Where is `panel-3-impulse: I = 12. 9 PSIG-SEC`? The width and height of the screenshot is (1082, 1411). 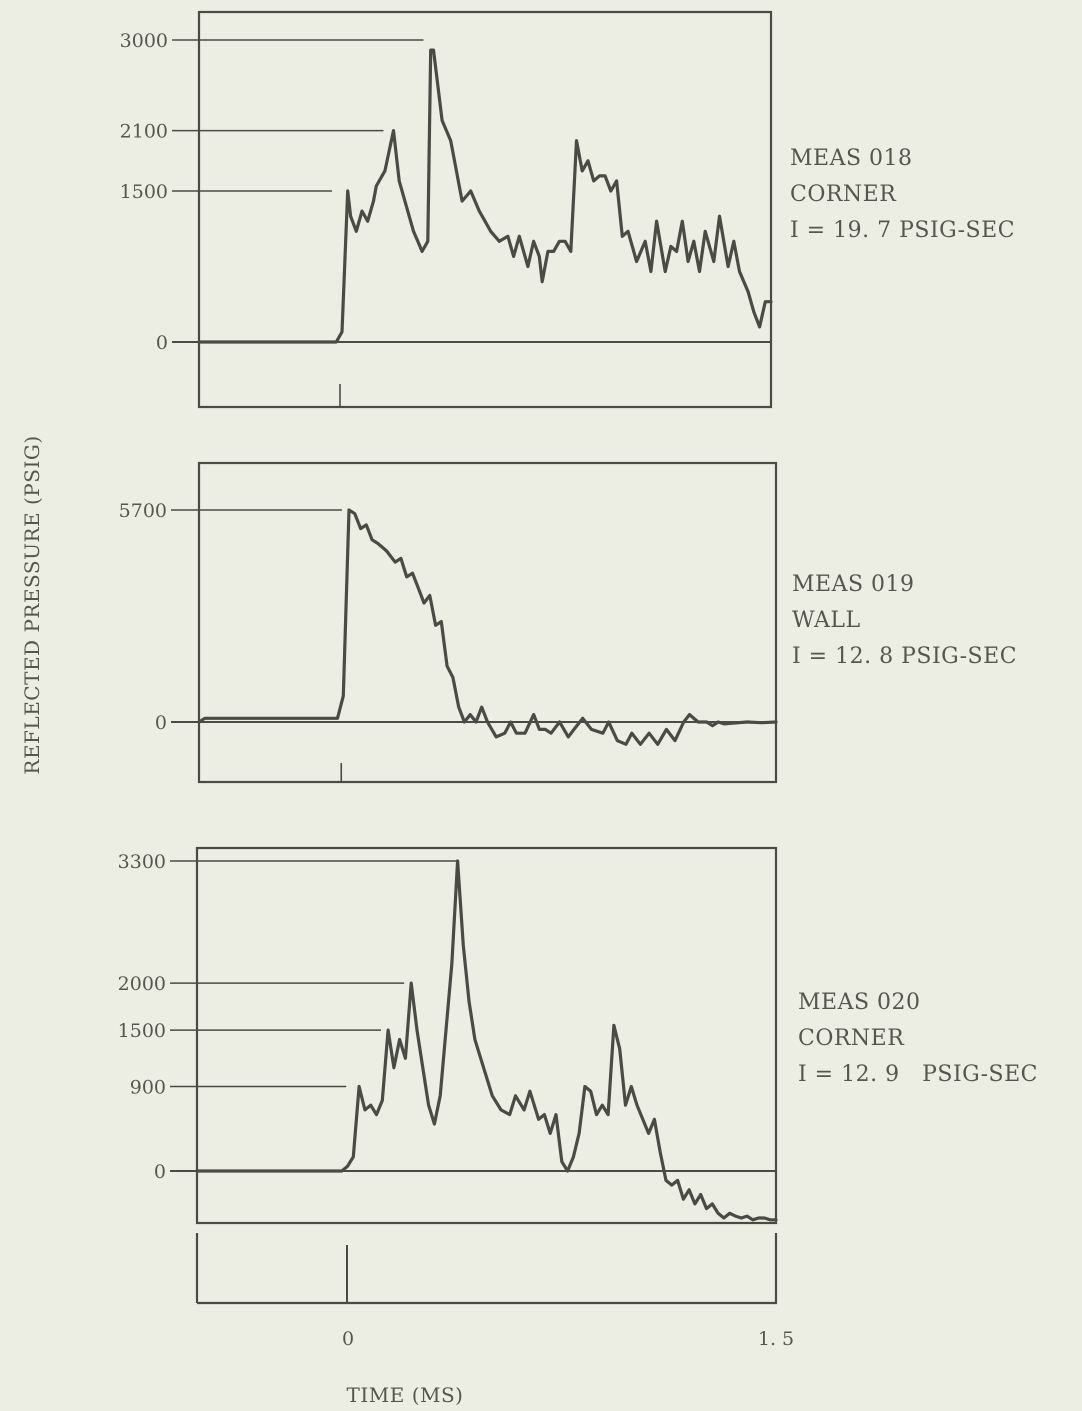
panel-3-impulse: I = 12. 9 PSIG-SEC is located at coordinates (918, 1074).